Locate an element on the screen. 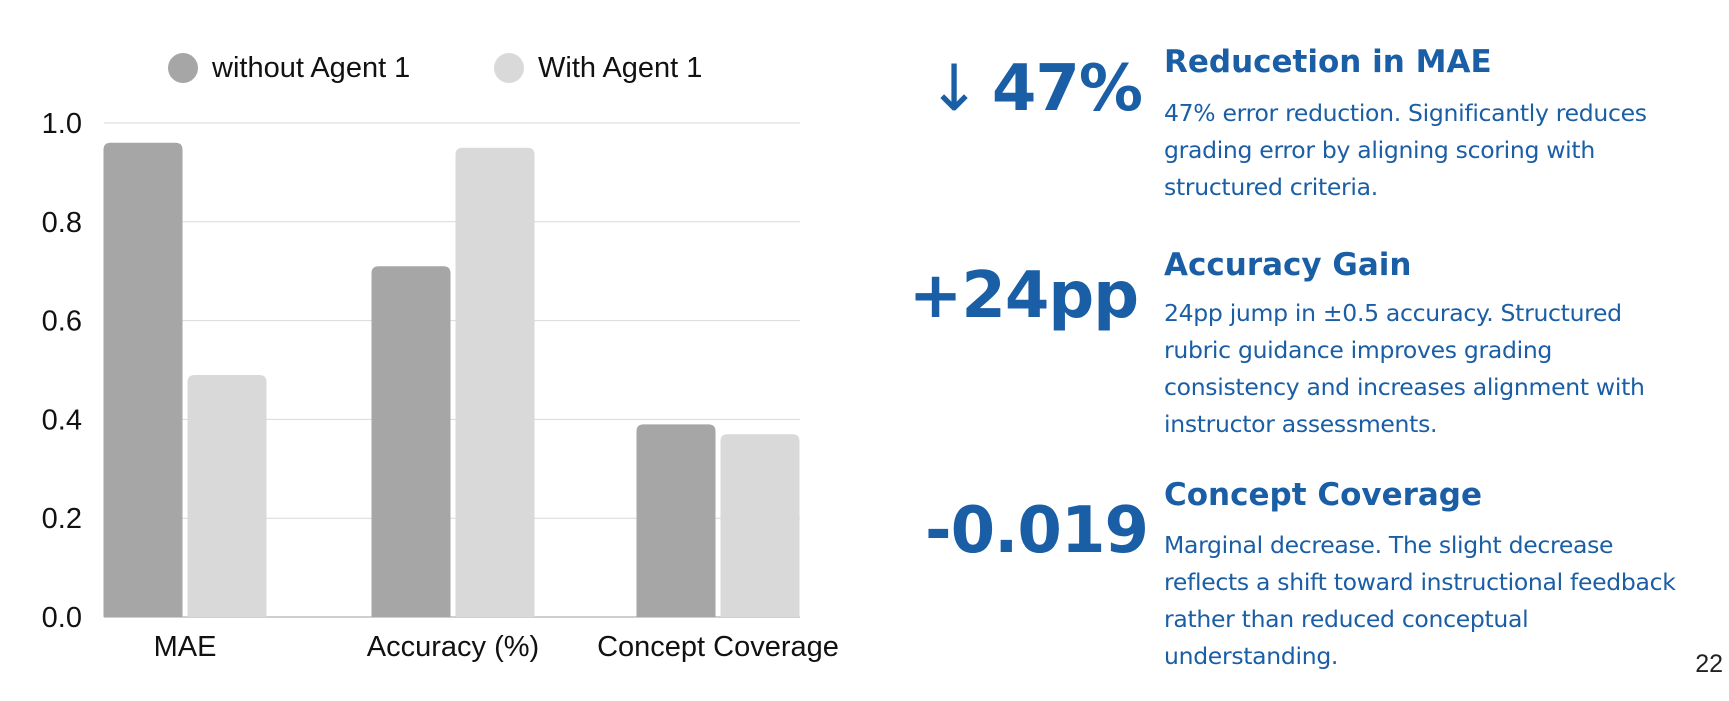  metric-concept-coverage-heading: Concept Coverage is located at coordinates (1323, 495).